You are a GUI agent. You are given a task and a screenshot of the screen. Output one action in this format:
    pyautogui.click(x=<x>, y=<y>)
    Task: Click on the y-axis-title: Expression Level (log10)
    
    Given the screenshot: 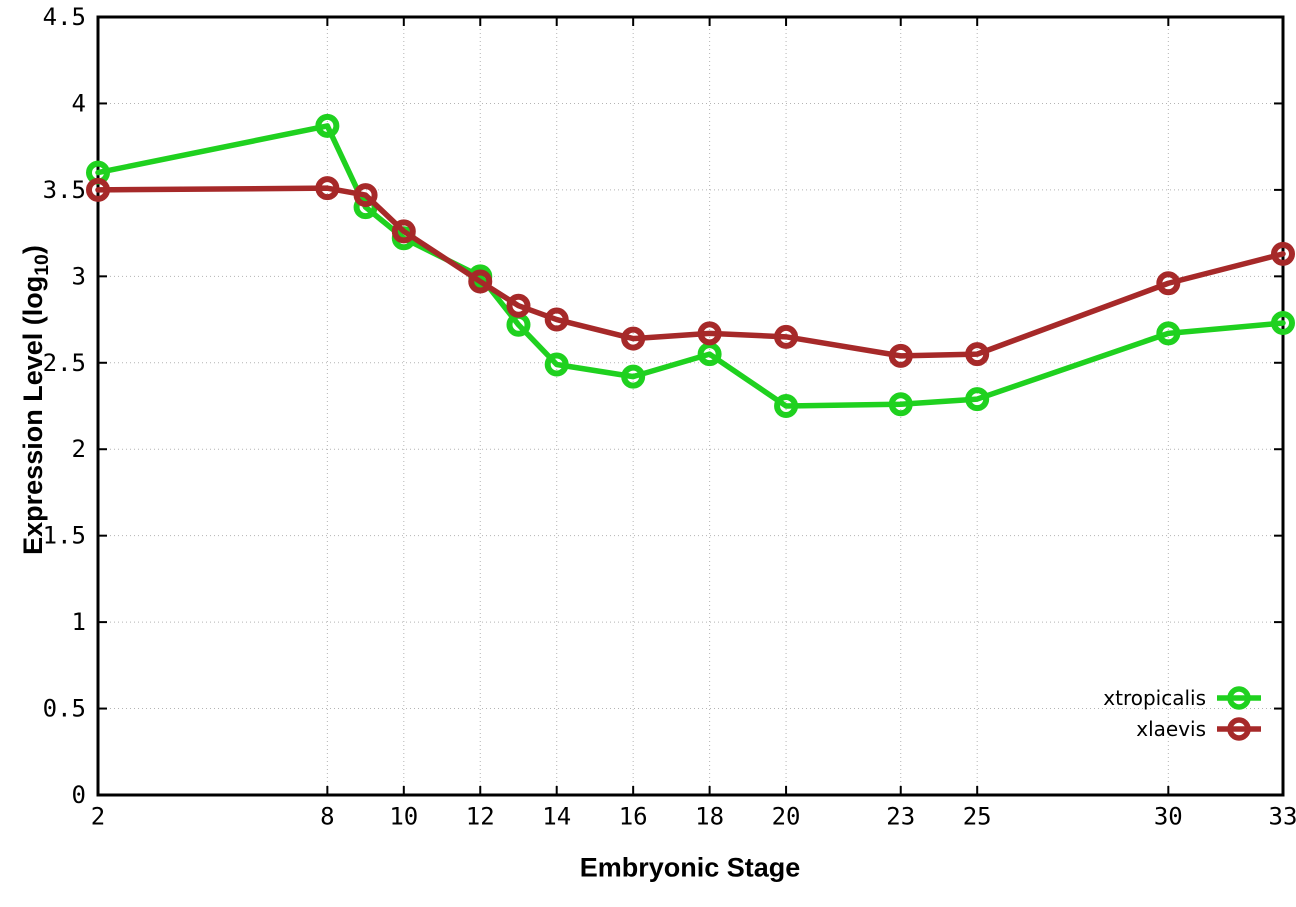 What is the action you would take?
    pyautogui.click(x=36, y=400)
    